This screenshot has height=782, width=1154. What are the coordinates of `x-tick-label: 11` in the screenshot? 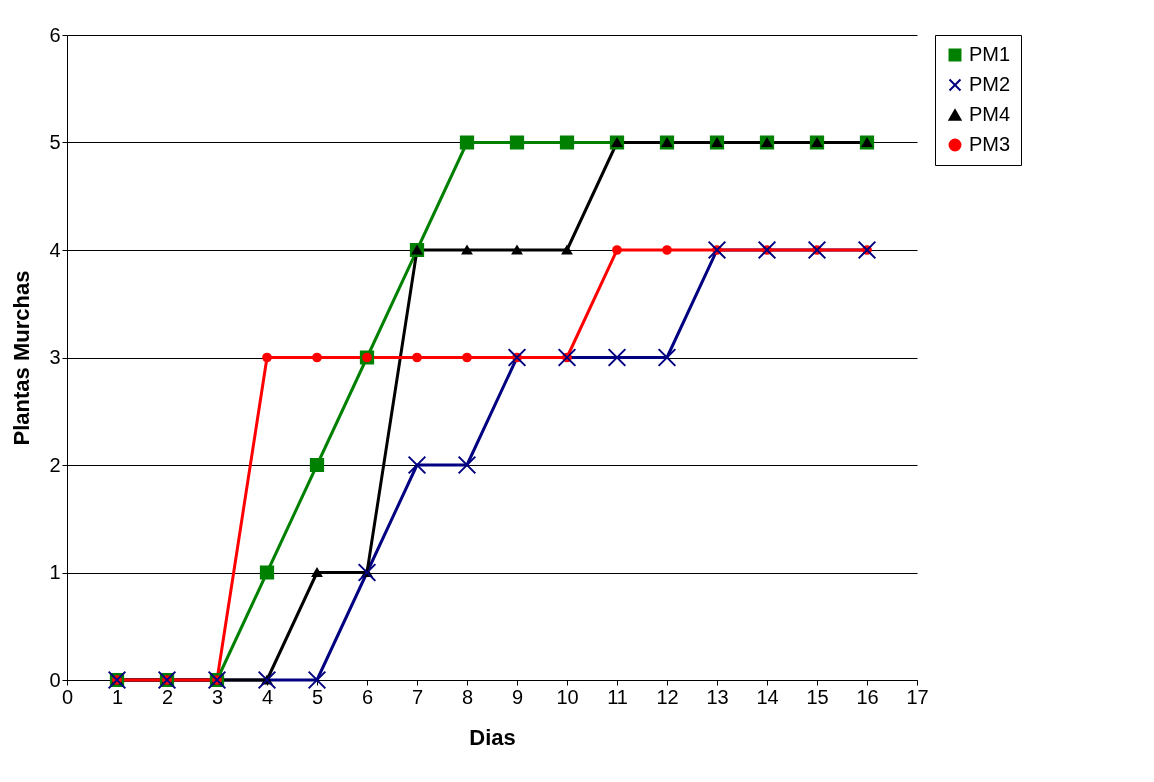 It's located at (617, 696).